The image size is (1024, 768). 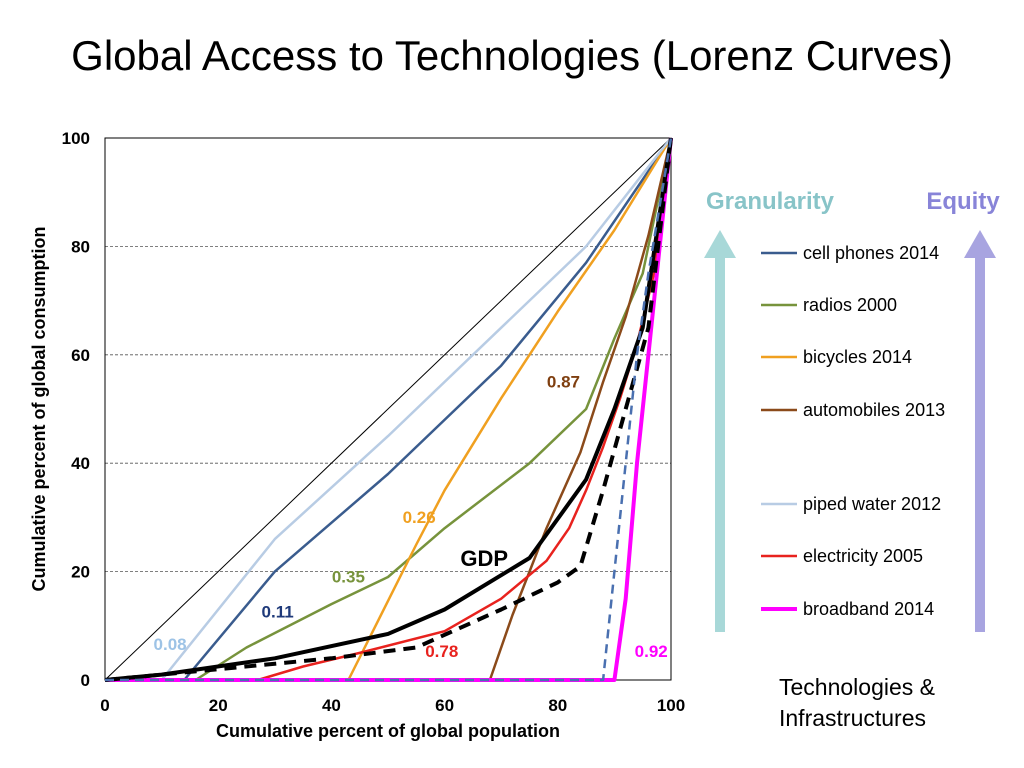 What do you see at coordinates (871, 253) in the screenshot?
I see `legend-entry: cell phones 2014` at bounding box center [871, 253].